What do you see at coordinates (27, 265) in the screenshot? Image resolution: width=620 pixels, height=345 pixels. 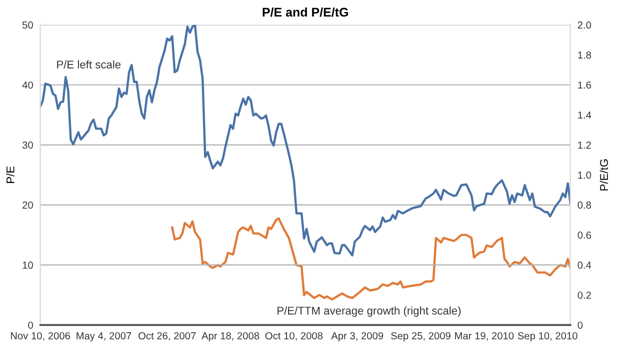 I see `y-tick-label: 10` at bounding box center [27, 265].